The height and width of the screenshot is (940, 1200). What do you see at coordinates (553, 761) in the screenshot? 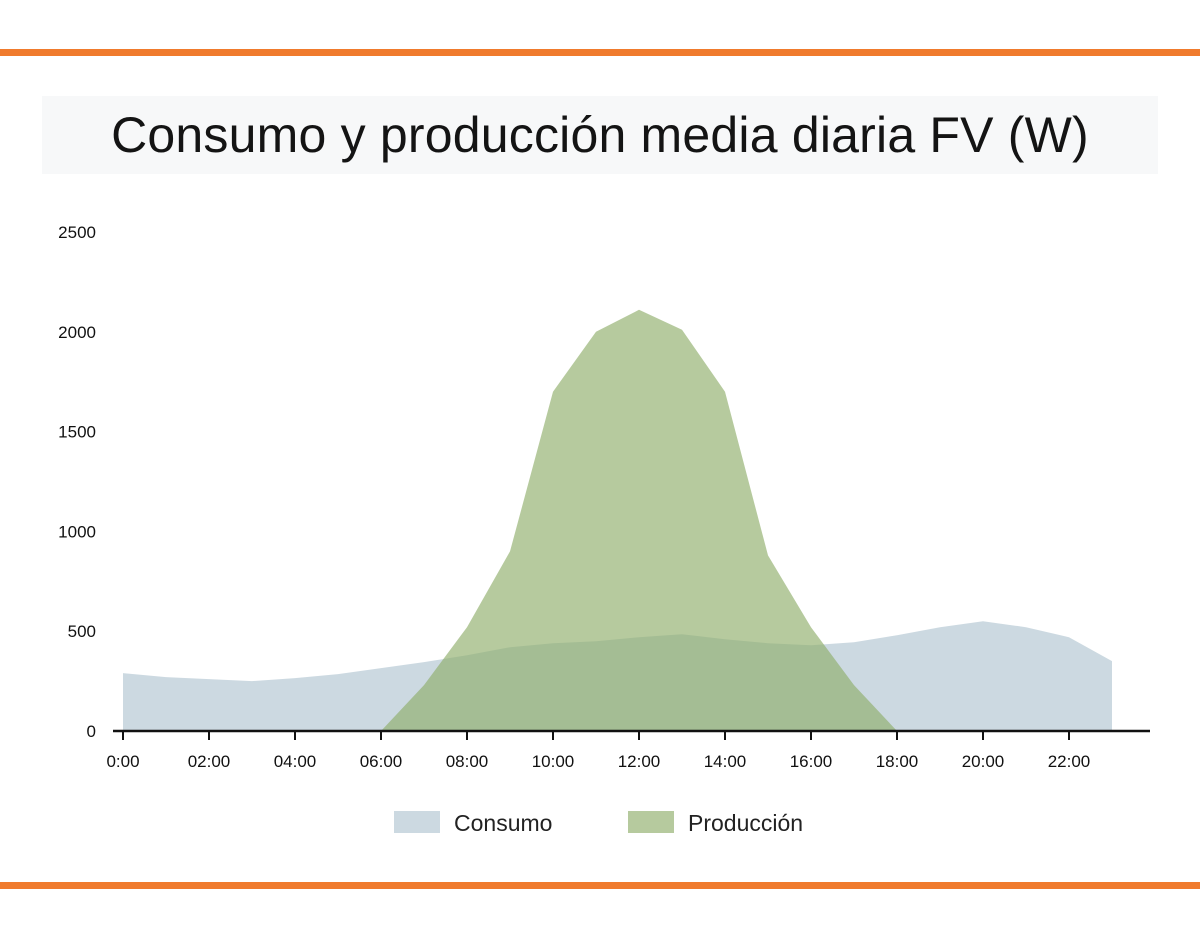
I see `x-tick-label: 10:00` at bounding box center [553, 761].